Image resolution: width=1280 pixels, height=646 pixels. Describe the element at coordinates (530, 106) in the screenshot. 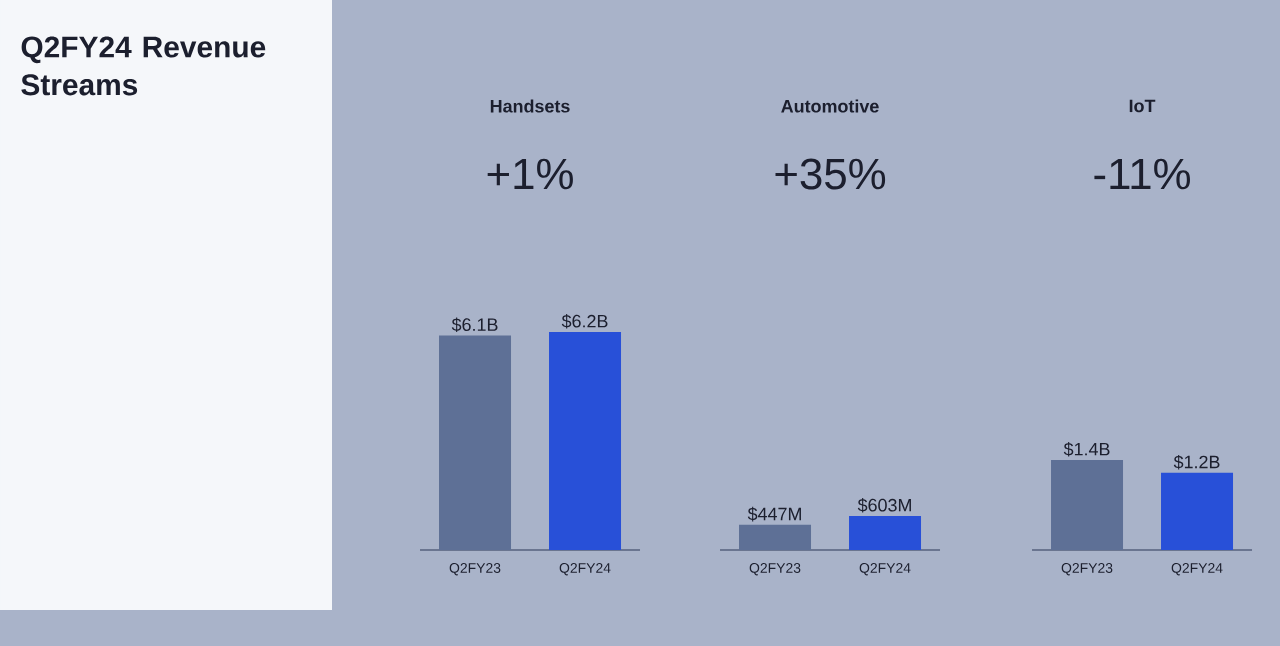

I see `chart-title: Handsets` at that location.